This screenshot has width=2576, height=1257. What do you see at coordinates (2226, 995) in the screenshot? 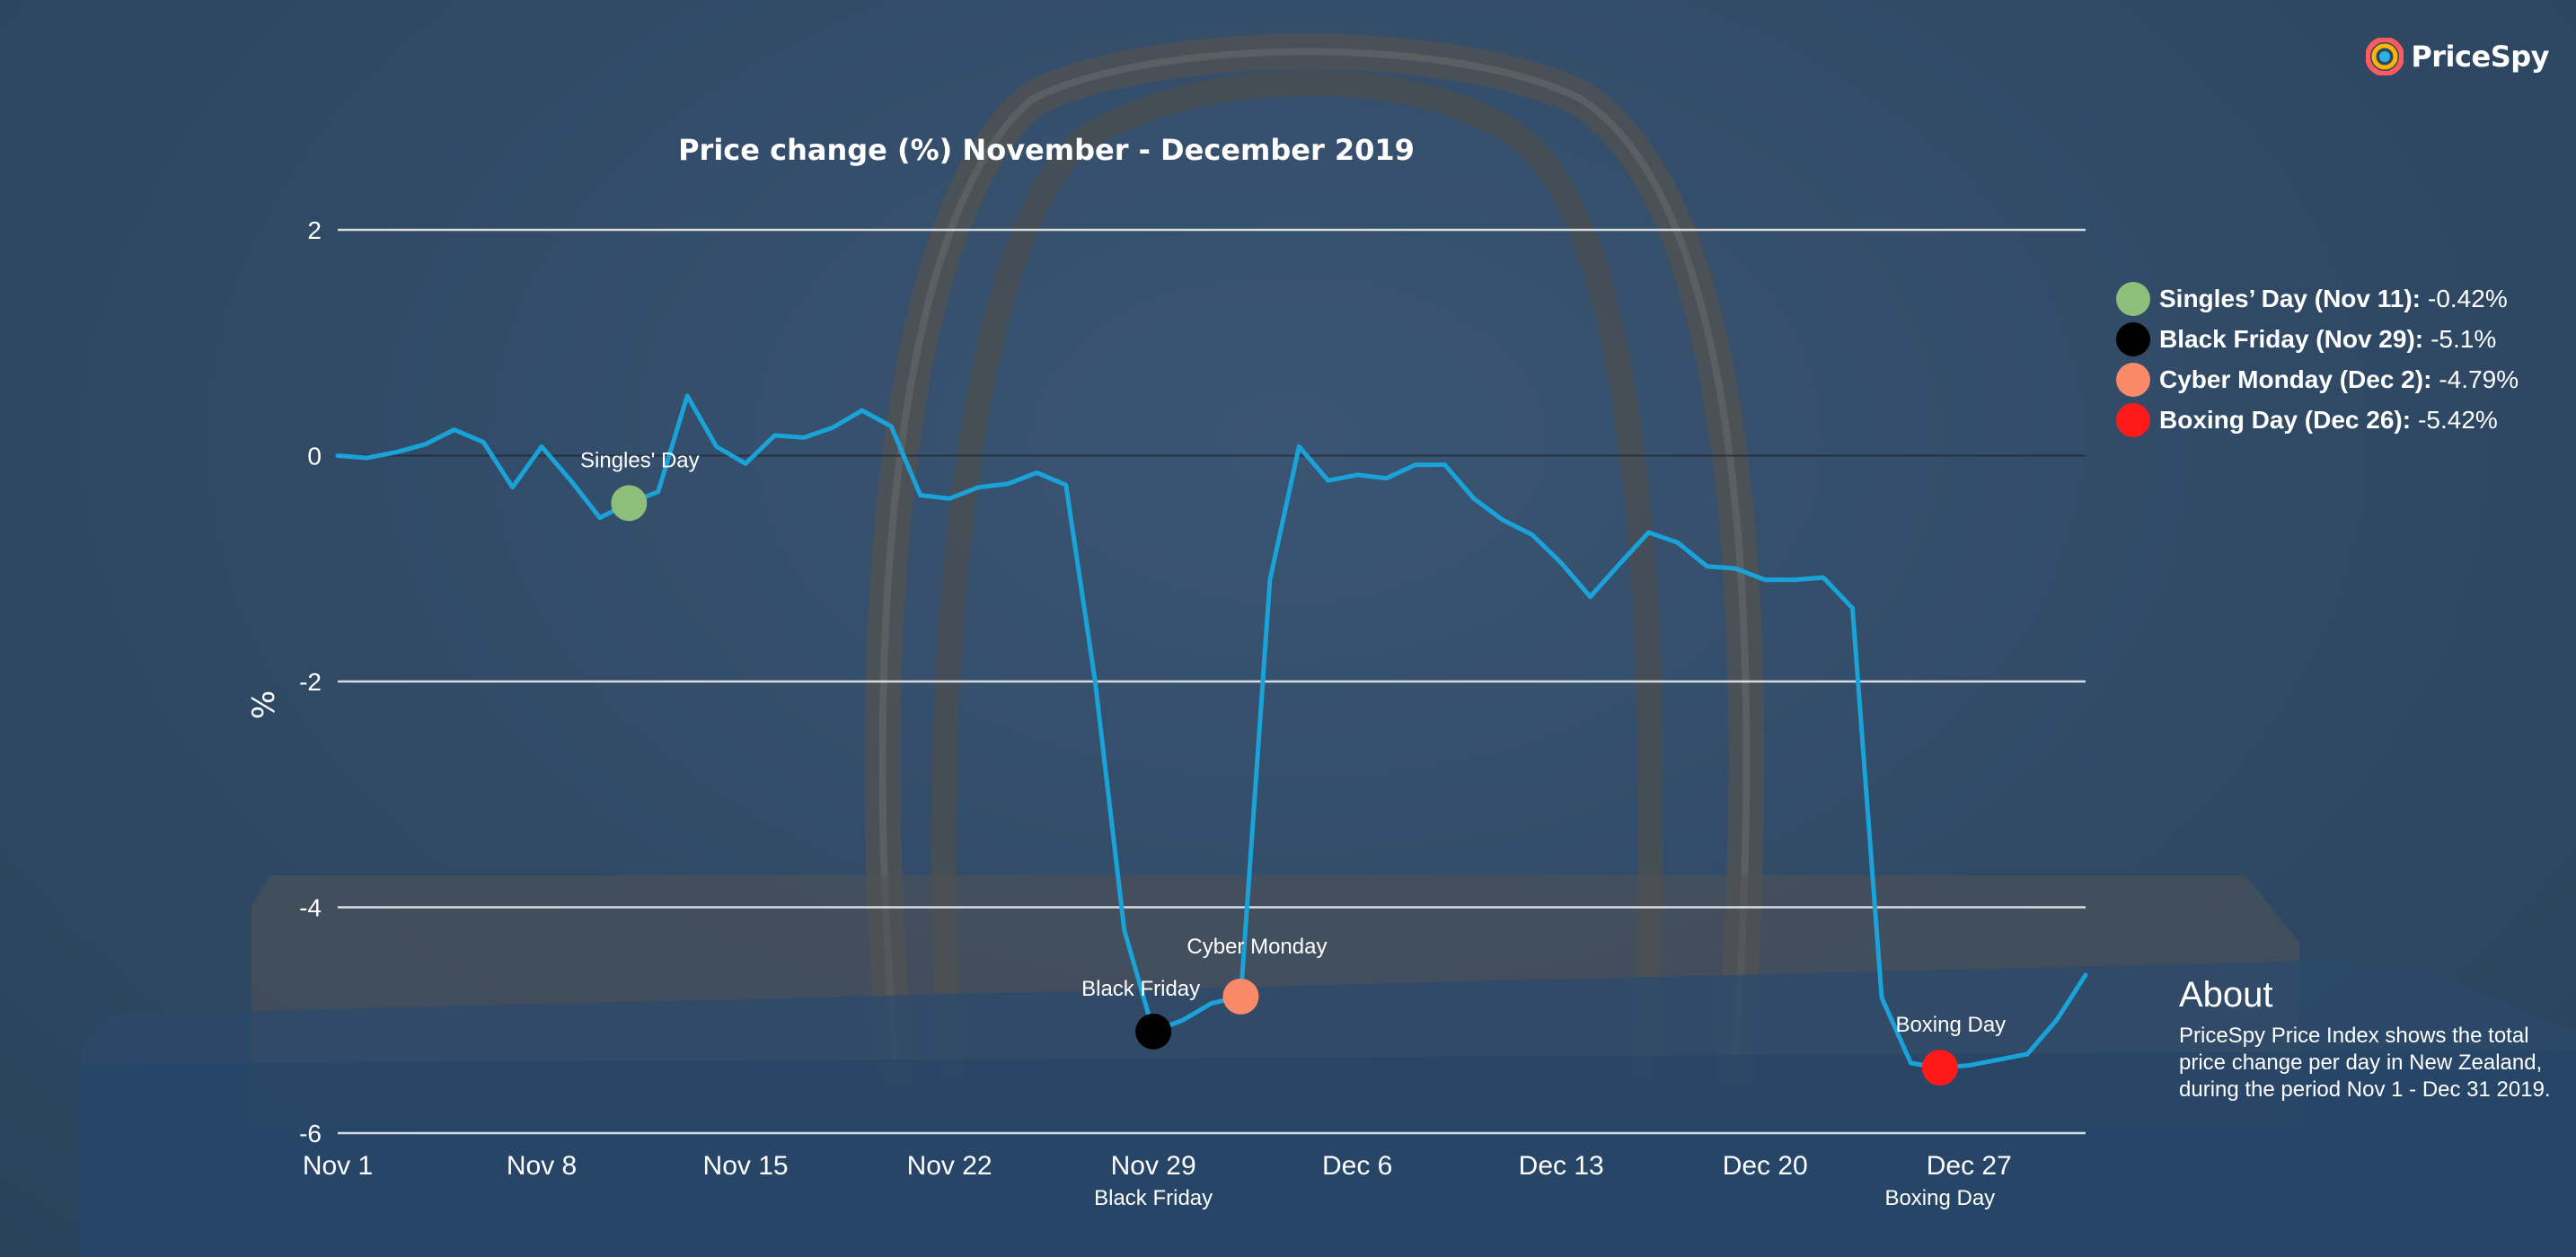
I see `about-title: About` at bounding box center [2226, 995].